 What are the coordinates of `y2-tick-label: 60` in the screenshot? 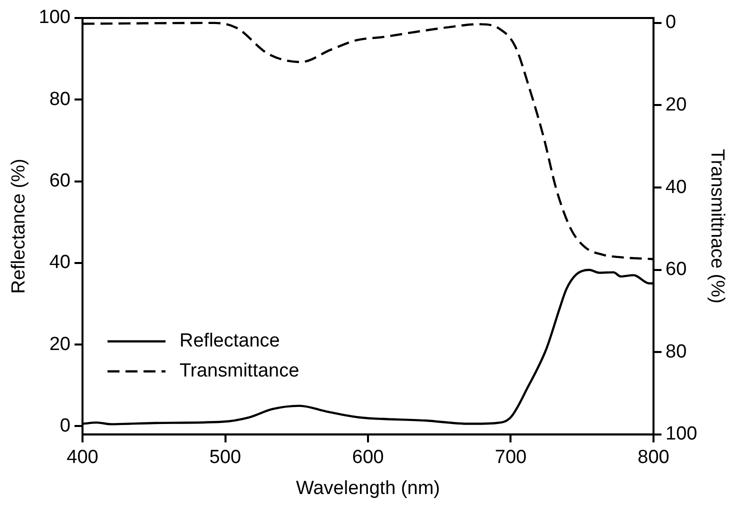 It's located at (676, 269).